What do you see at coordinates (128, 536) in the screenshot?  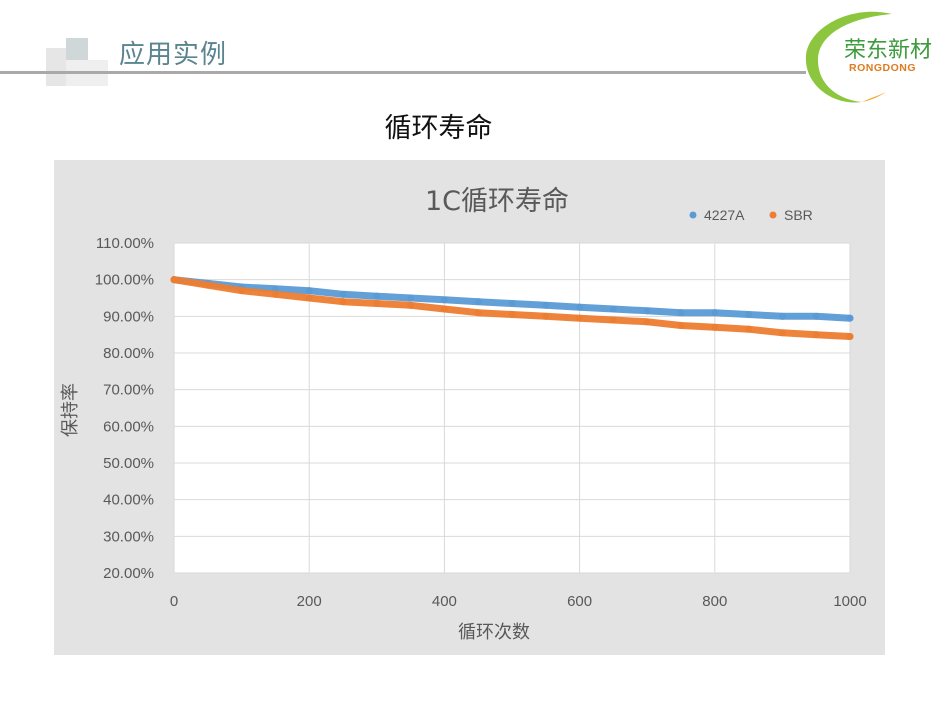 I see `y-tick-label: 30.00%` at bounding box center [128, 536].